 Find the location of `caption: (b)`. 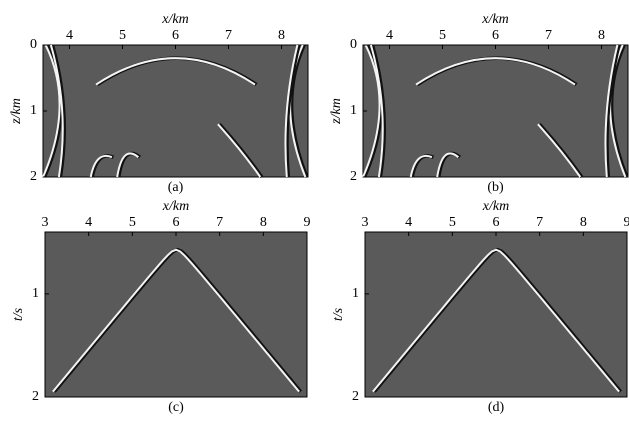

caption: (b) is located at coordinates (495, 187).